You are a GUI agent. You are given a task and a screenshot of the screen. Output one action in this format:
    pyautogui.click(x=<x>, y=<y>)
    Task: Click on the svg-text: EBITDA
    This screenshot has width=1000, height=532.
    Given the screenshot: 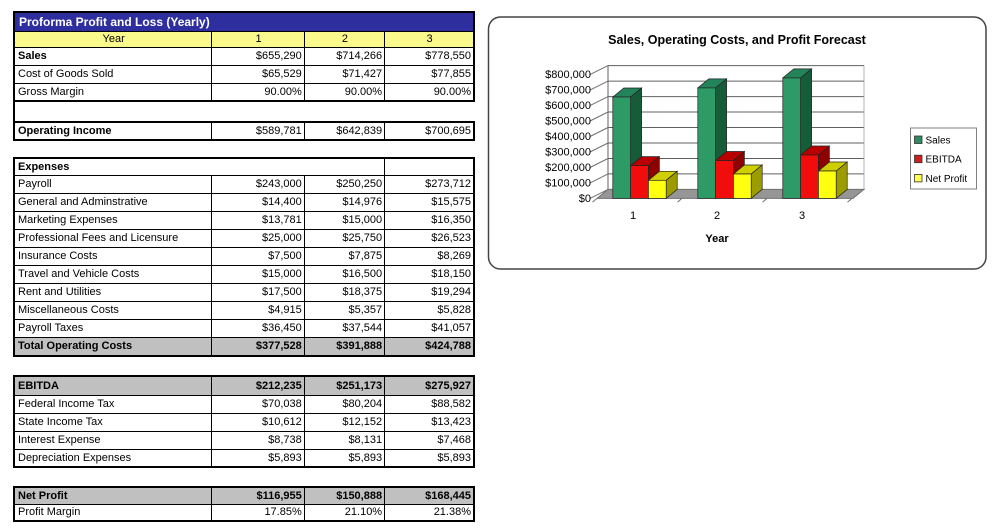 What is the action you would take?
    pyautogui.click(x=944, y=160)
    